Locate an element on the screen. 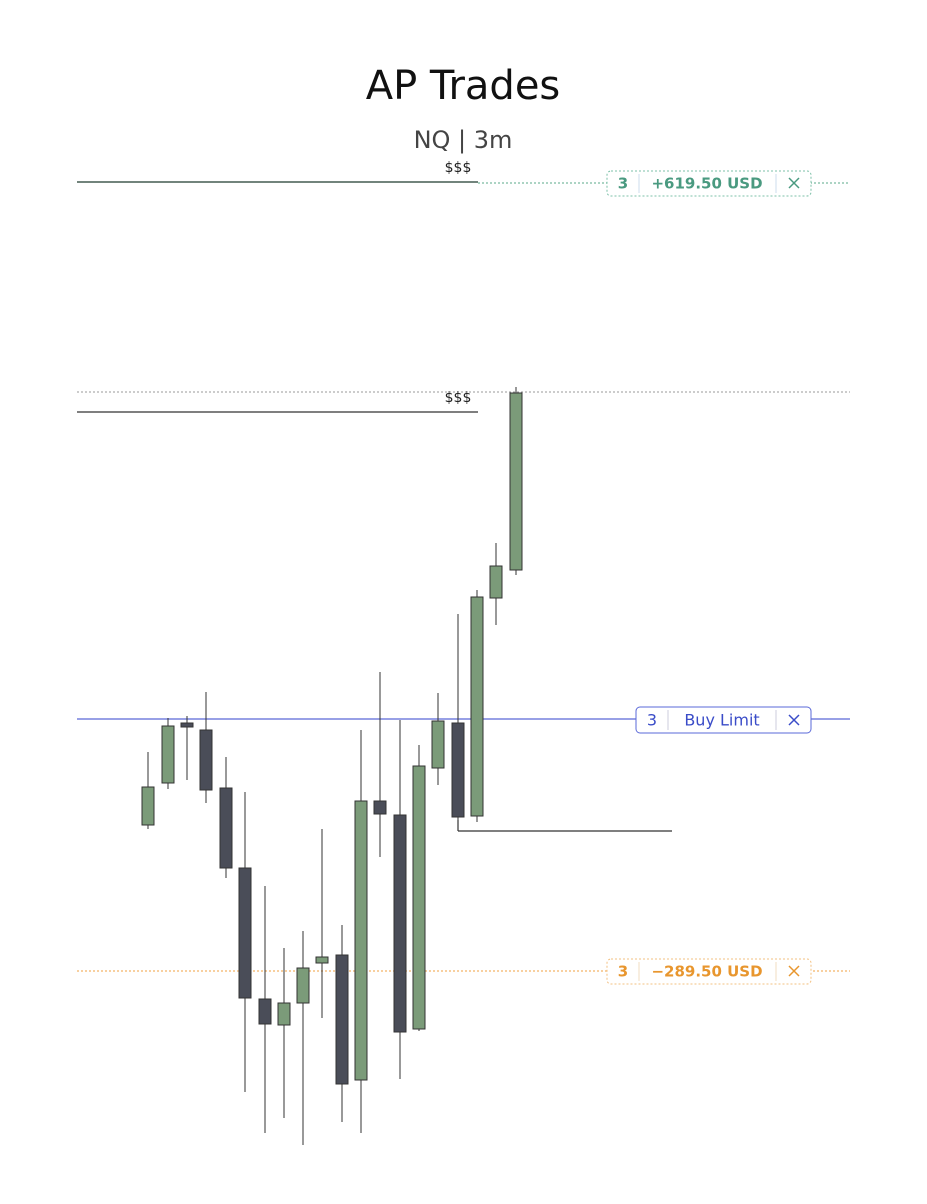 The height and width of the screenshot is (1204, 927). buy-limit-tag: 3 Buy Limit is located at coordinates (723, 720).